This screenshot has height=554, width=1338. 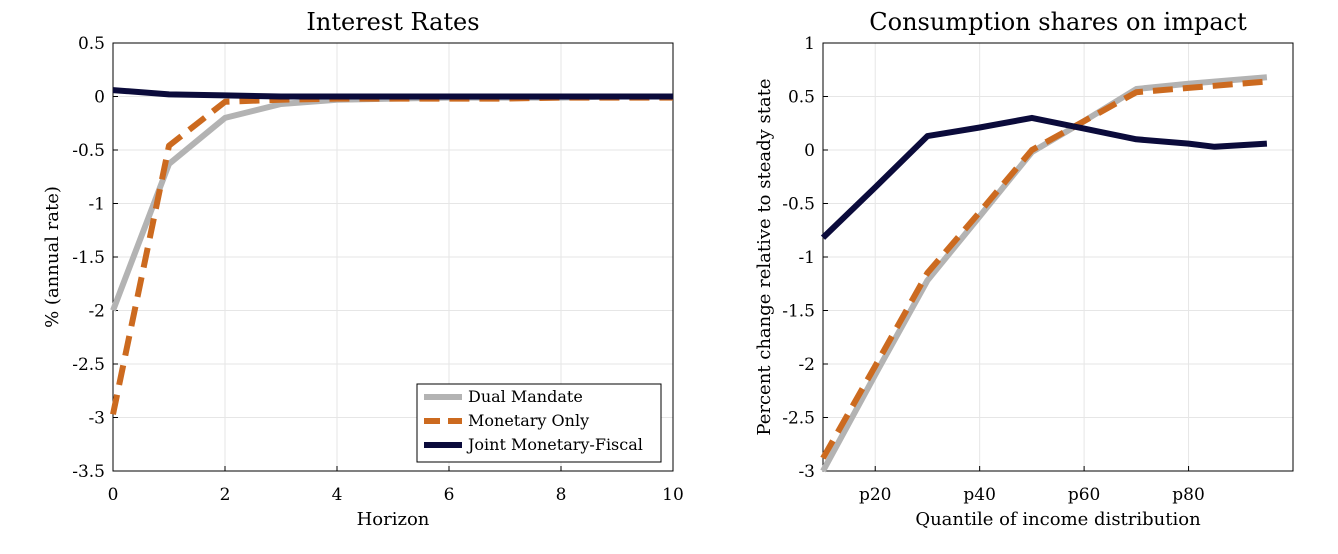 I want to click on y-axis-label: Percent change relative to steady state, so click(x=764, y=256).